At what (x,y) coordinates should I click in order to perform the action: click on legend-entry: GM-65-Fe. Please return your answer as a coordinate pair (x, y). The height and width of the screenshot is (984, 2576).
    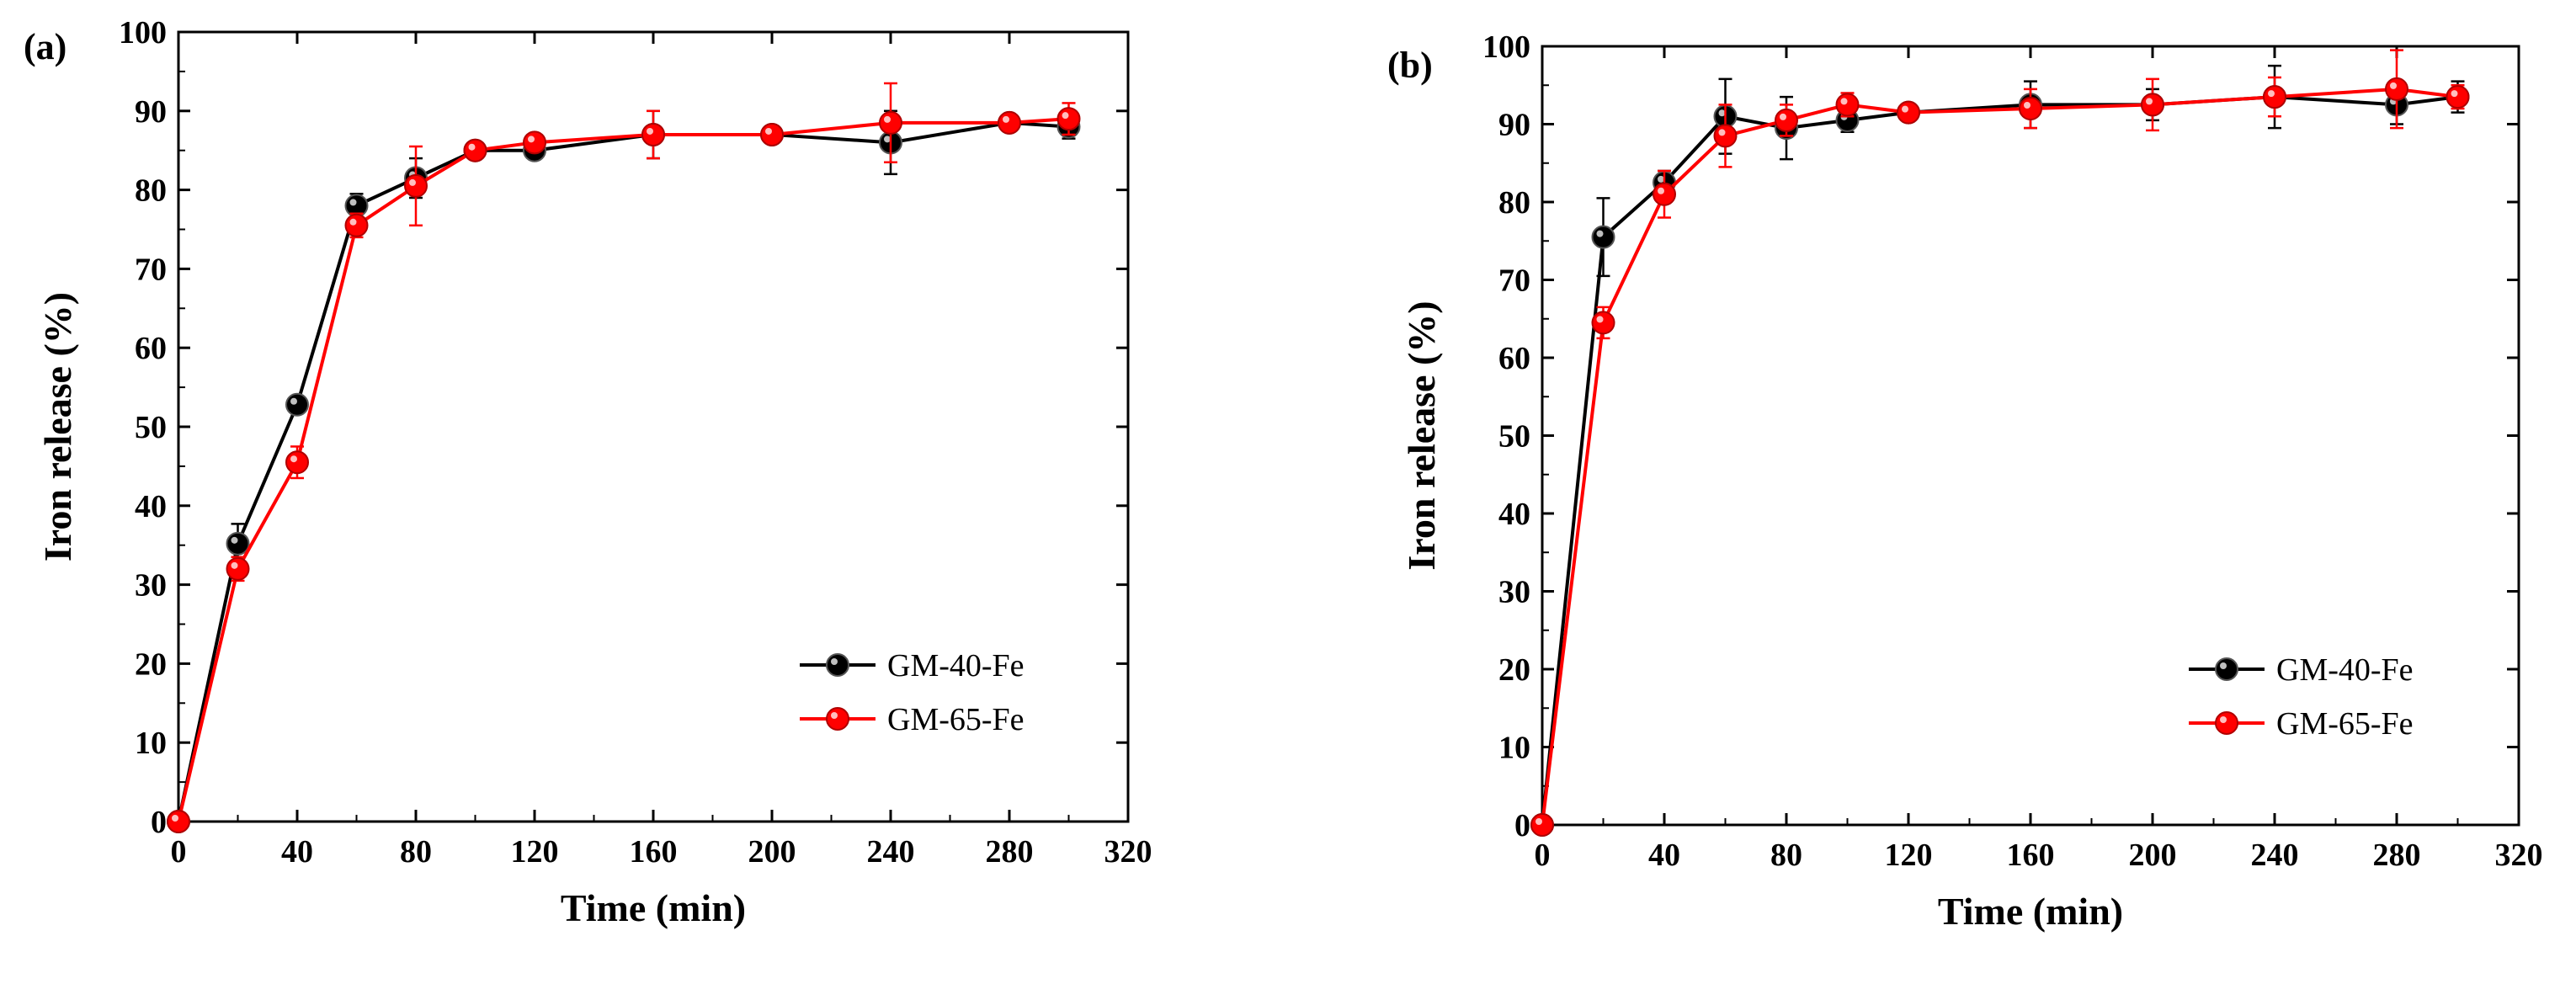
    Looking at the image, I should click on (2301, 724).